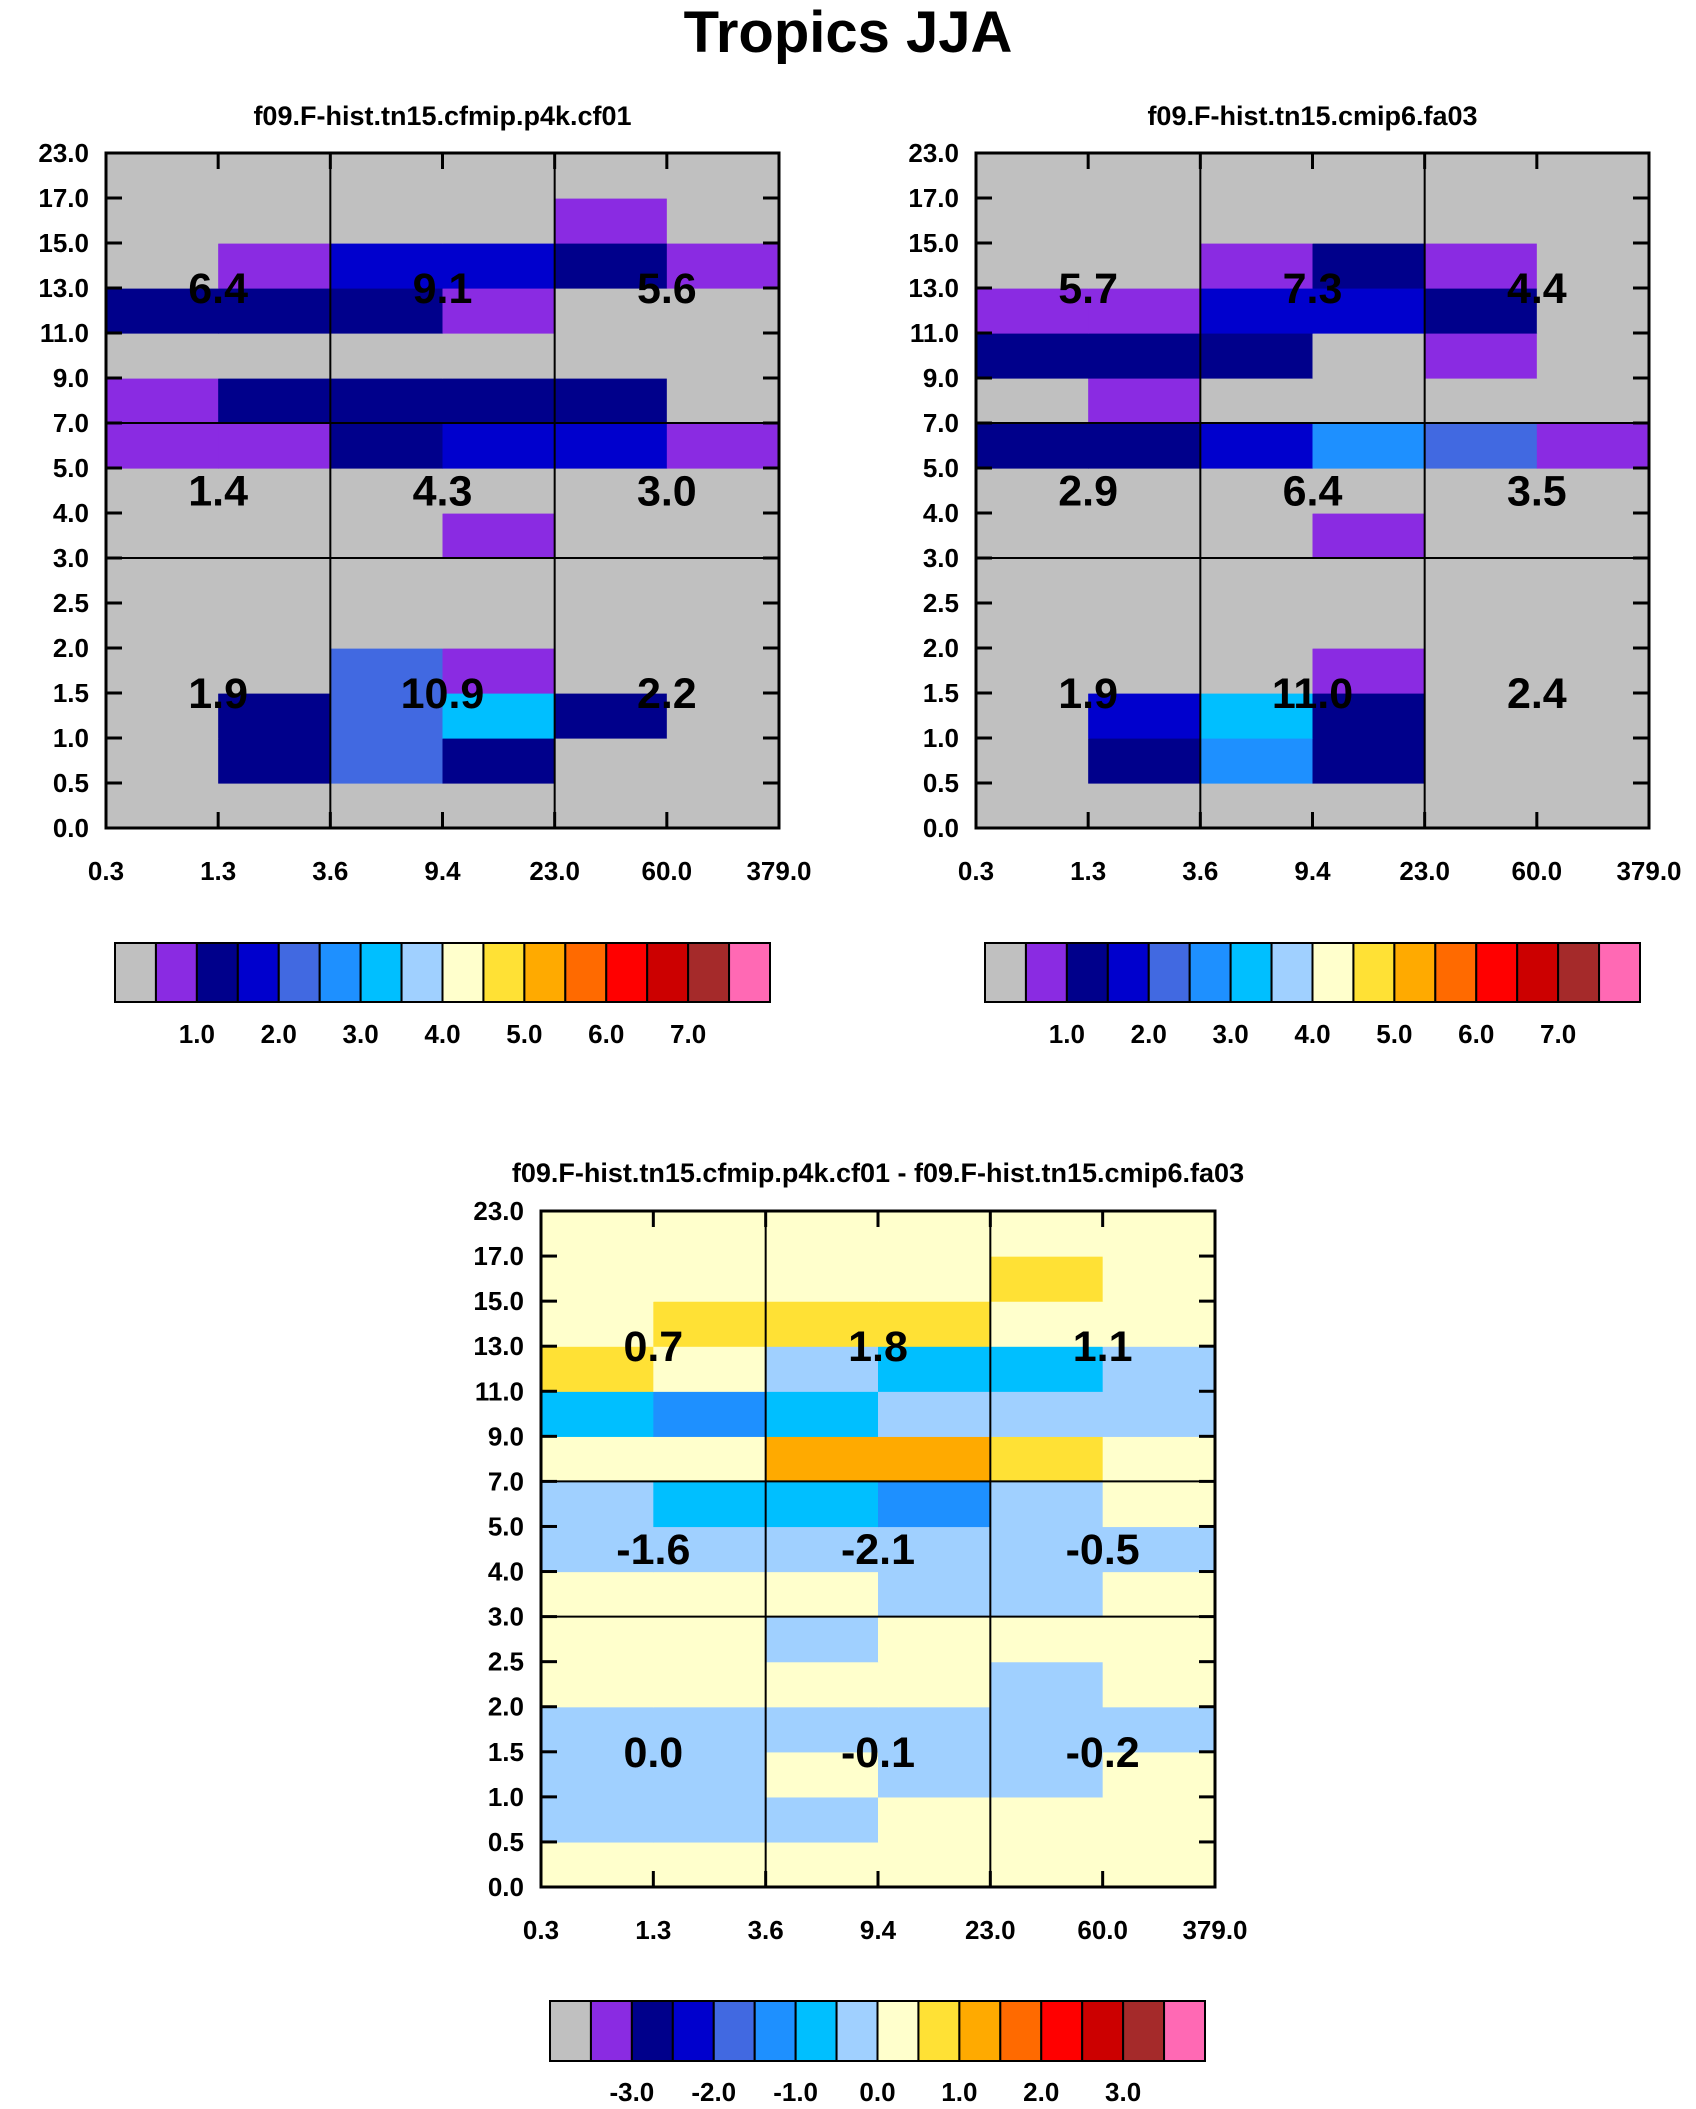 The width and height of the screenshot is (1696, 2109). What do you see at coordinates (688, 1034) in the screenshot?
I see `colorbar-label: 7.0` at bounding box center [688, 1034].